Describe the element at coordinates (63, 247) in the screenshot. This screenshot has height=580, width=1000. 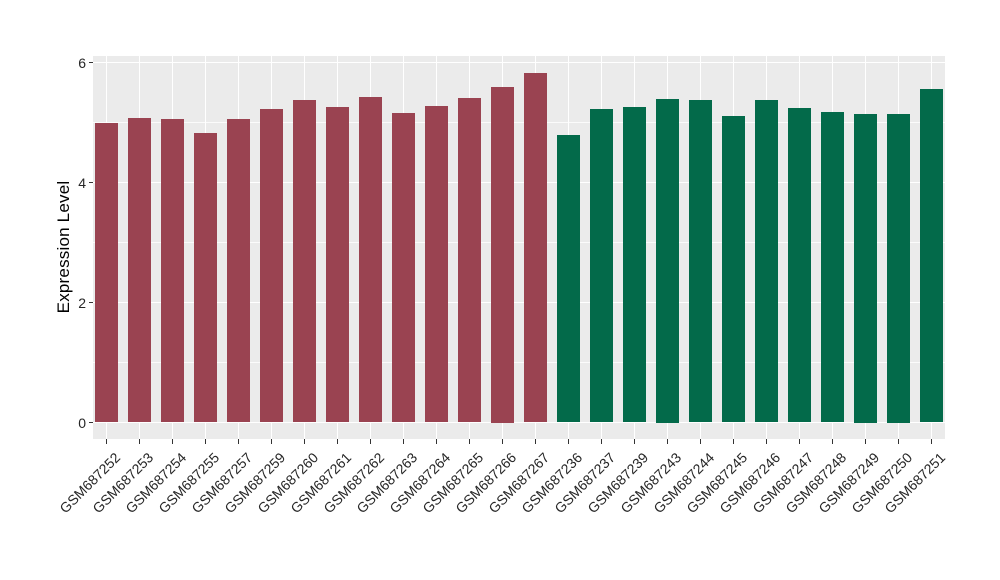
I see `y-axis-title: Expression Level` at that location.